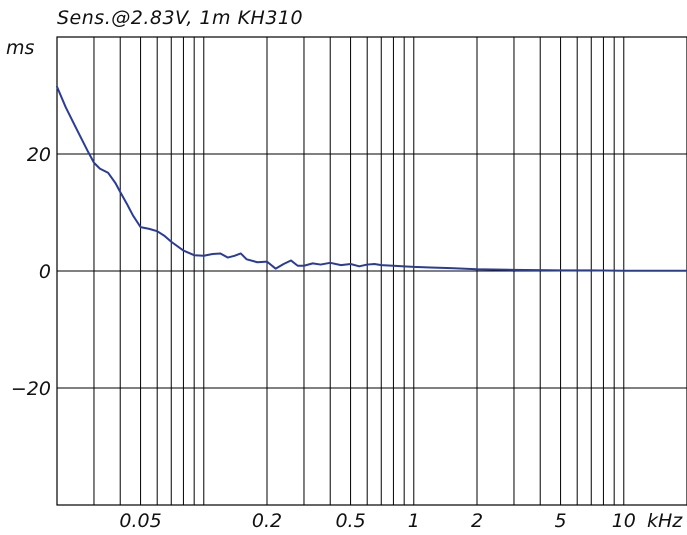 The image size is (687, 535). Describe the element at coordinates (414, 521) in the screenshot. I see `x-tick-label: 1` at that location.